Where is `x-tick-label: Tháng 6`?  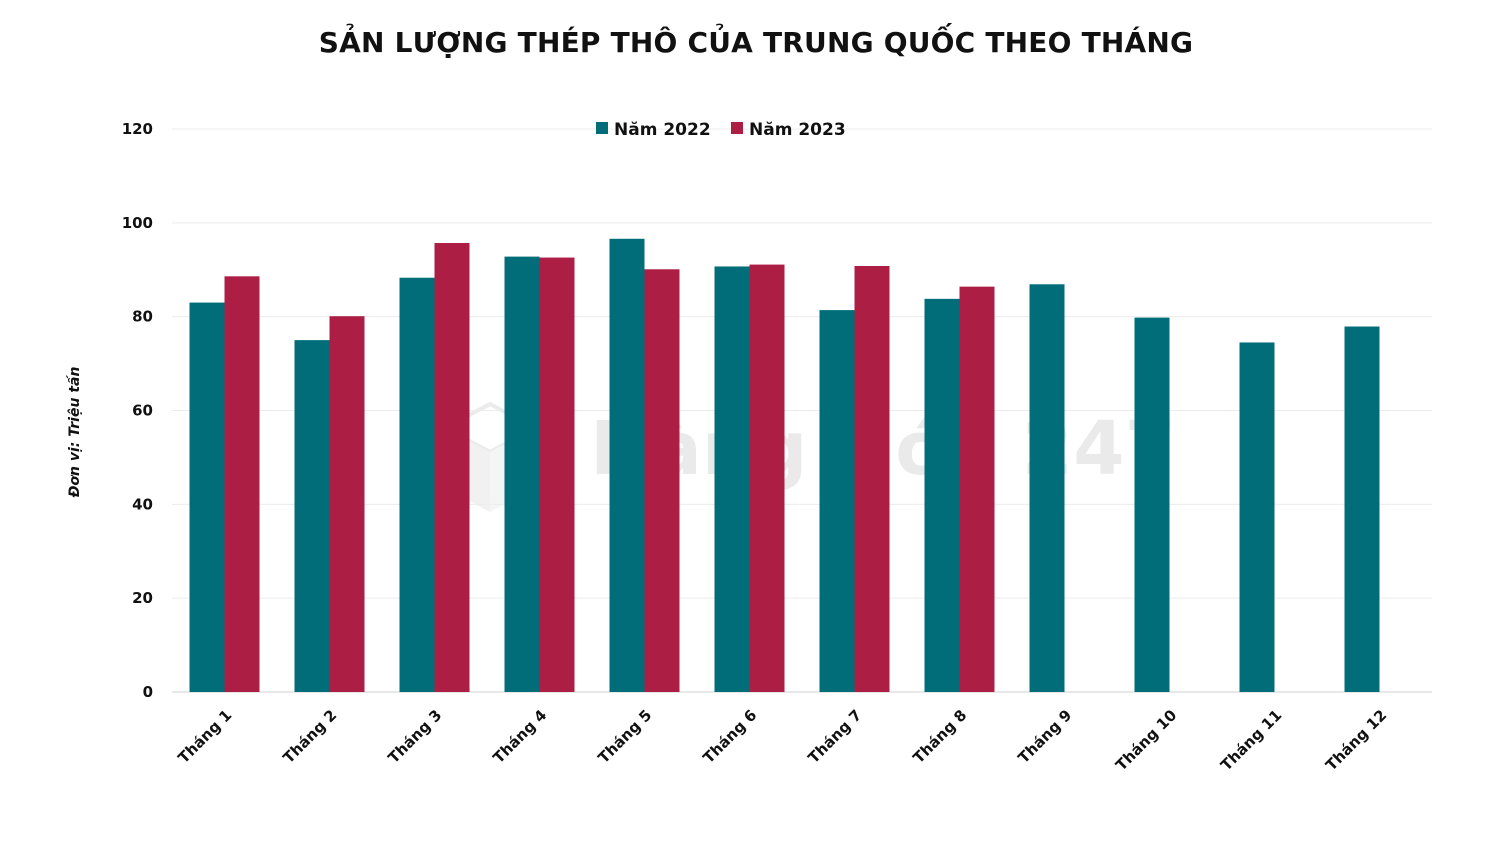 x-tick-label: Tháng 6 is located at coordinates (729, 736).